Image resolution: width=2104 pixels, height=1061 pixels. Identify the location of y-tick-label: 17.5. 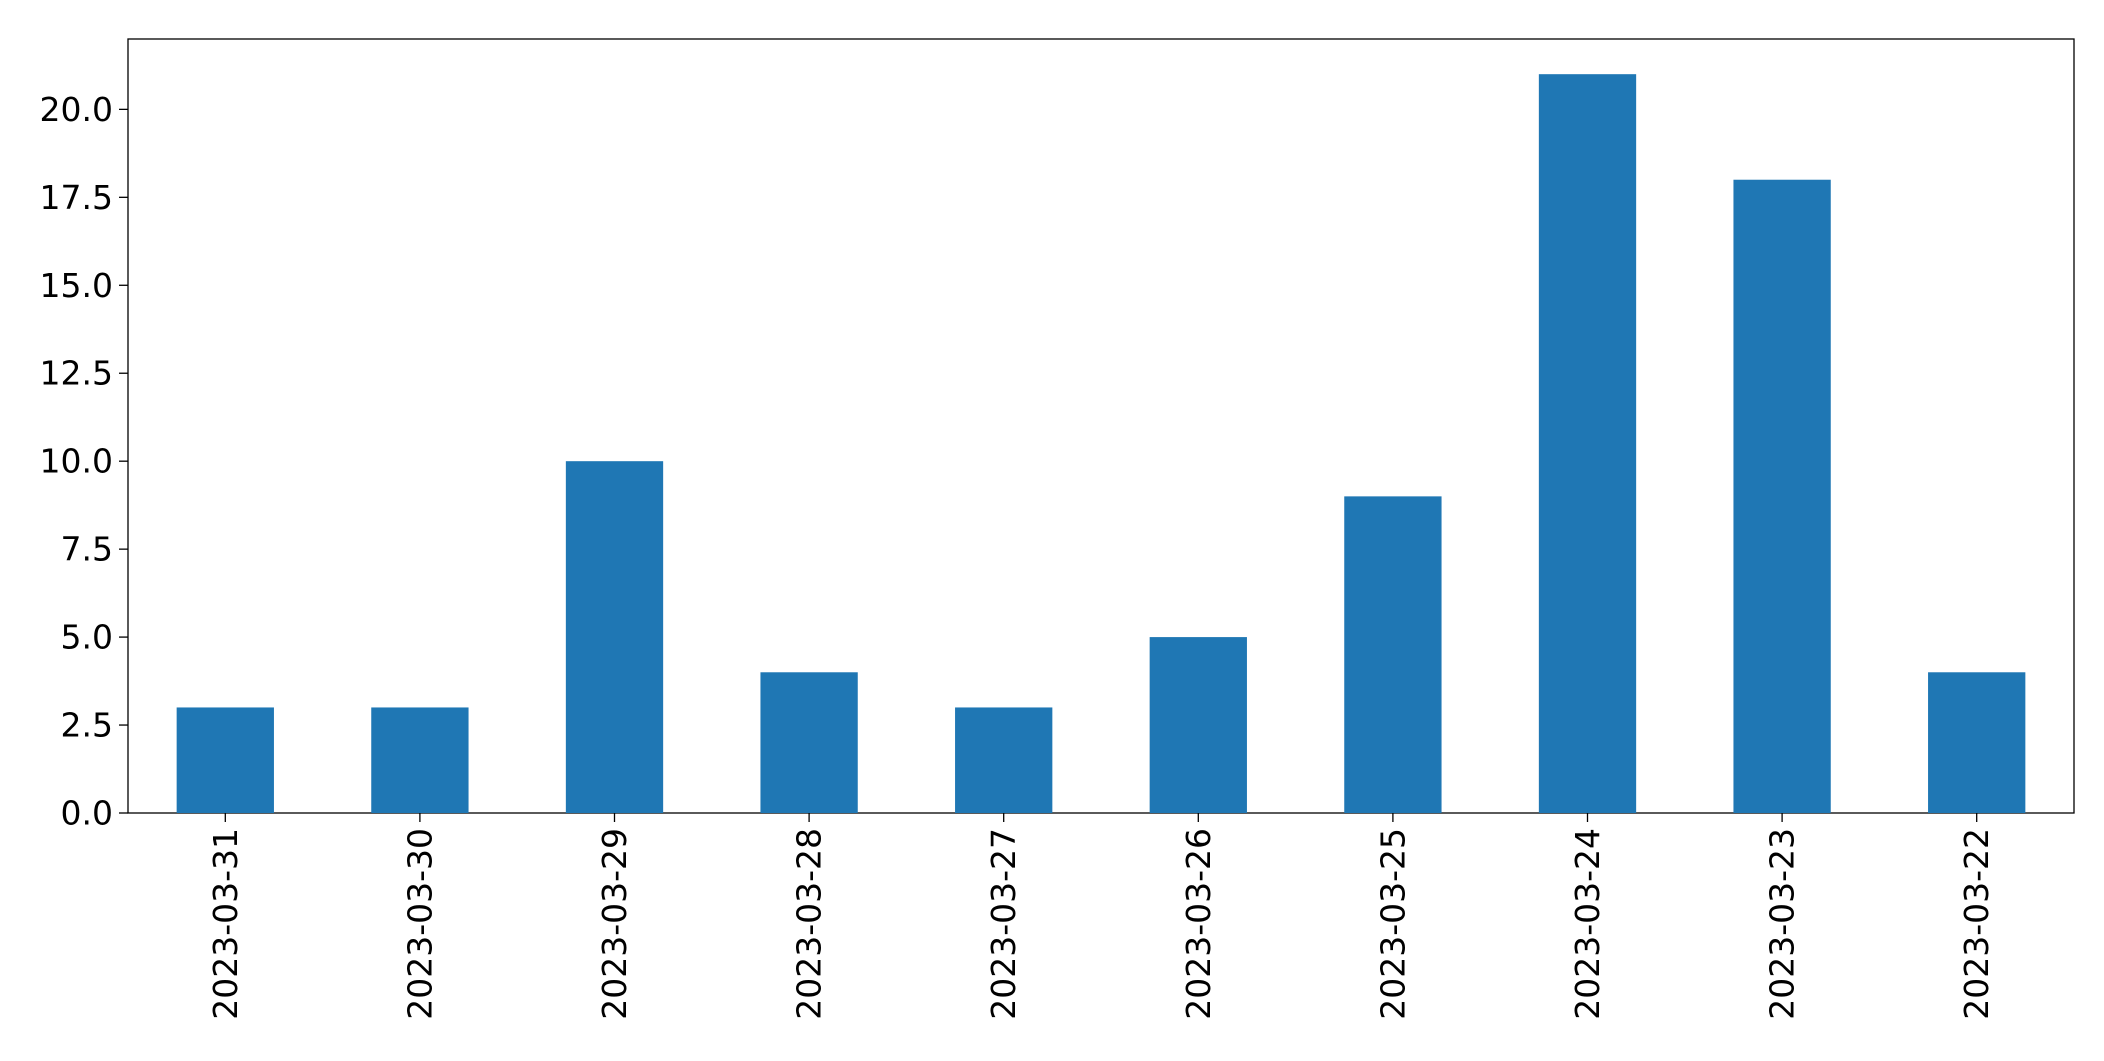
(76, 197).